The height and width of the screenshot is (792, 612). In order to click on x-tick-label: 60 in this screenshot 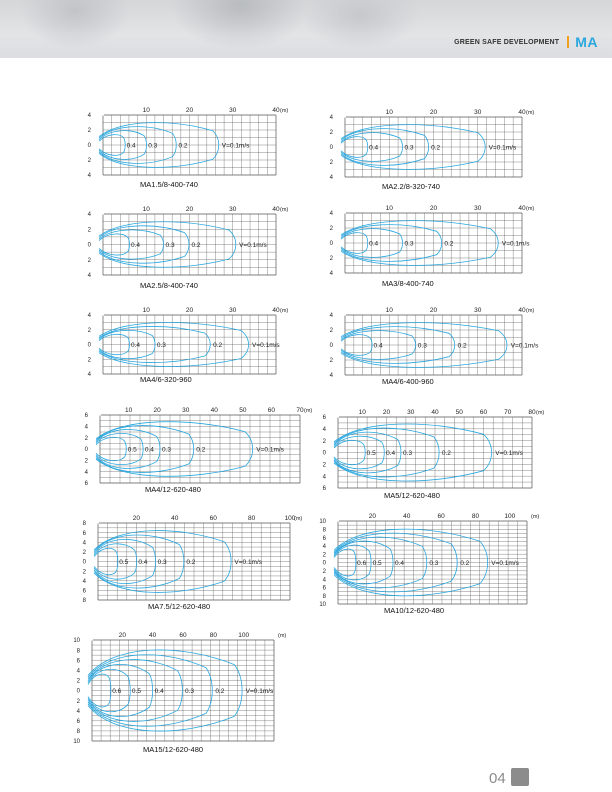, I will do `click(272, 410)`.